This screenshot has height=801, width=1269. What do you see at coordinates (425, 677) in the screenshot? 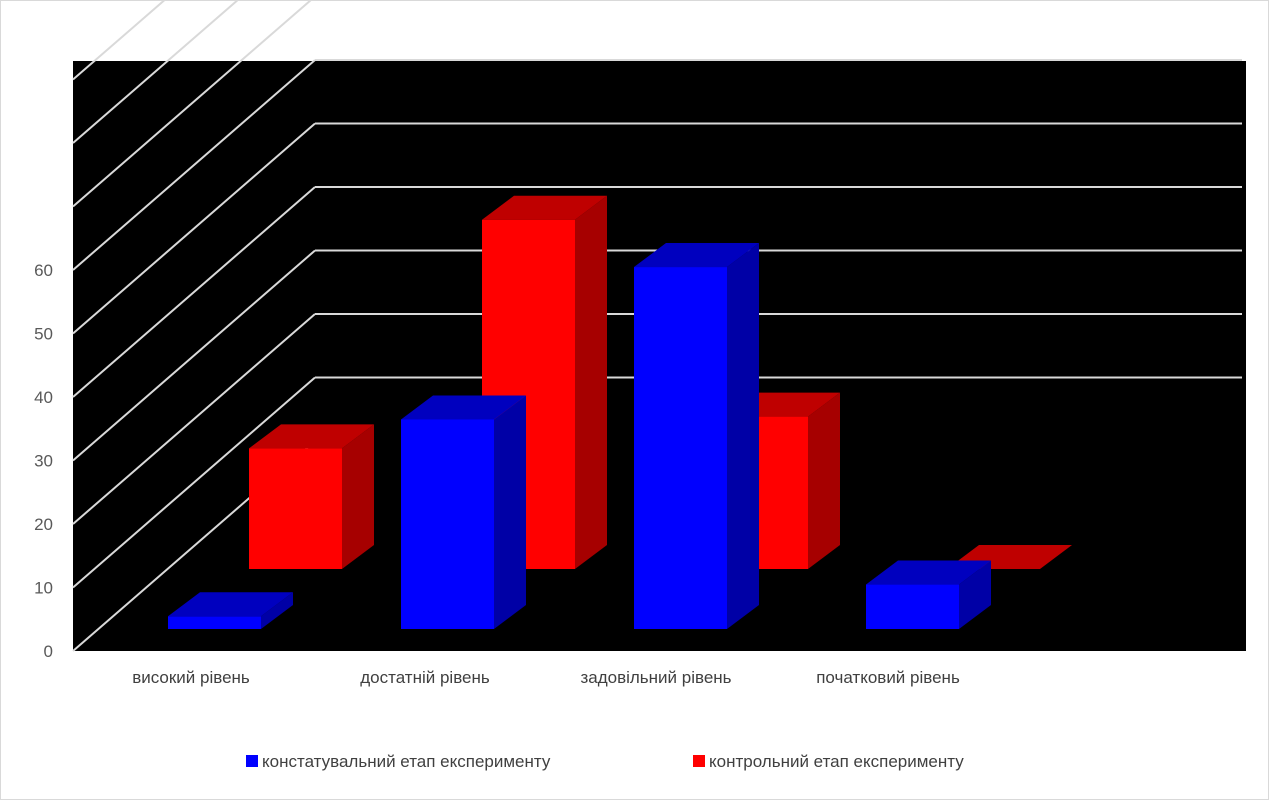
I see `x-category-label: достатній рівень` at bounding box center [425, 677].